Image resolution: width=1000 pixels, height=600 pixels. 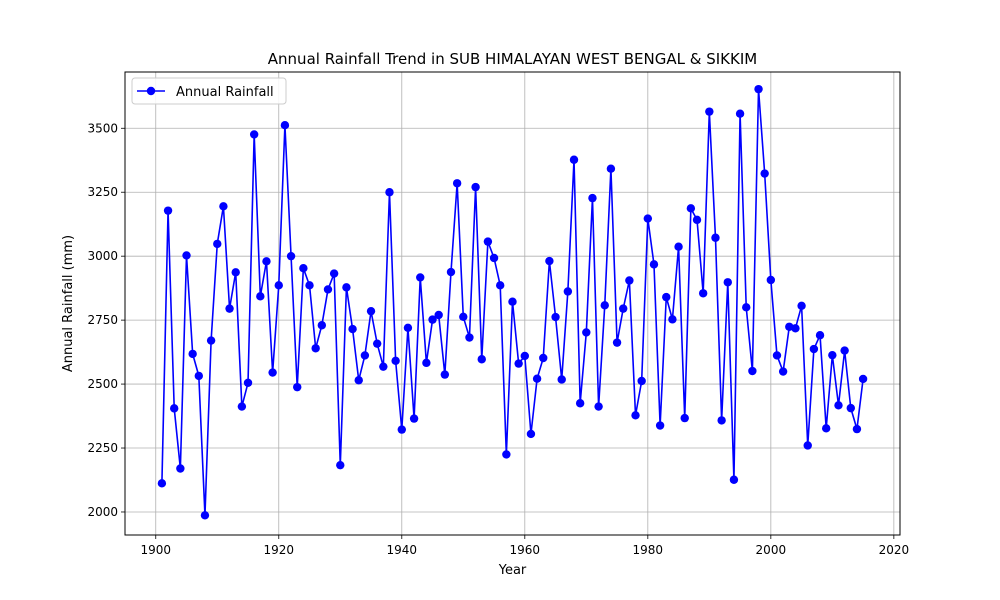 I want to click on x-tick-label: 1900, so click(x=155, y=550).